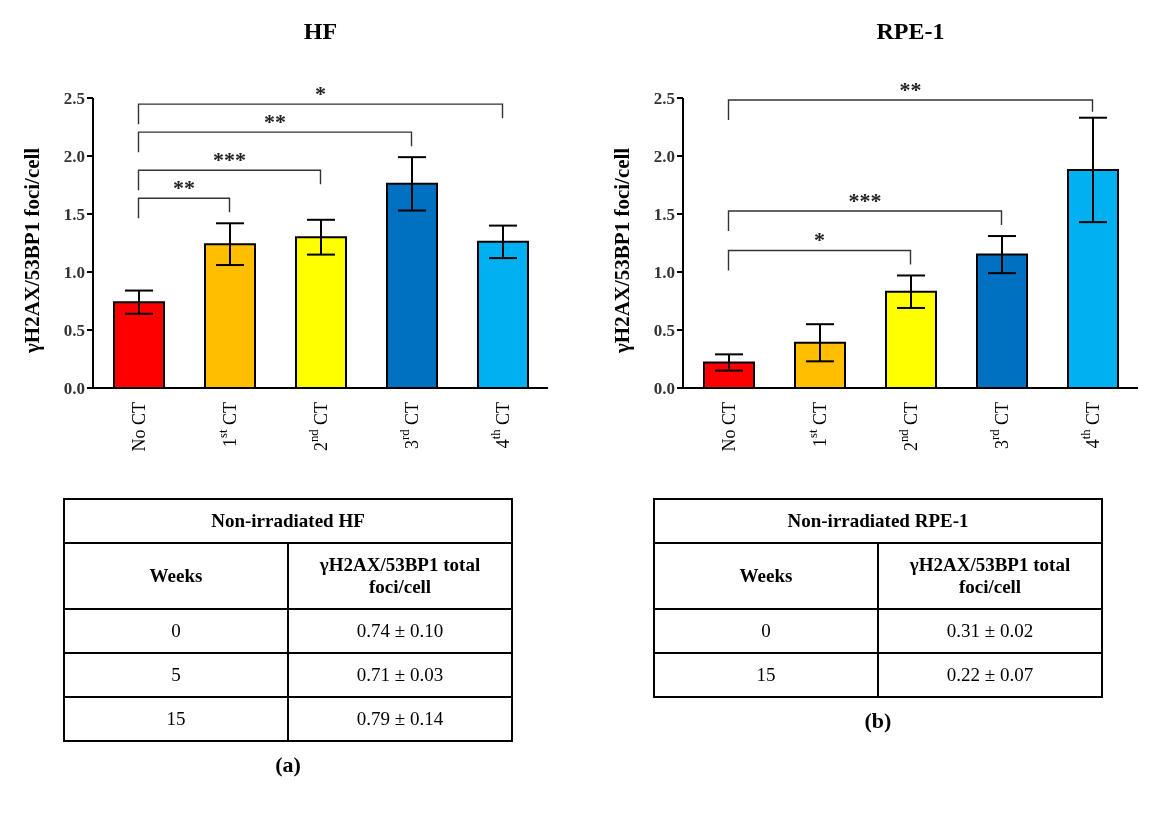  What do you see at coordinates (176, 675) in the screenshot?
I see `text: 5` at bounding box center [176, 675].